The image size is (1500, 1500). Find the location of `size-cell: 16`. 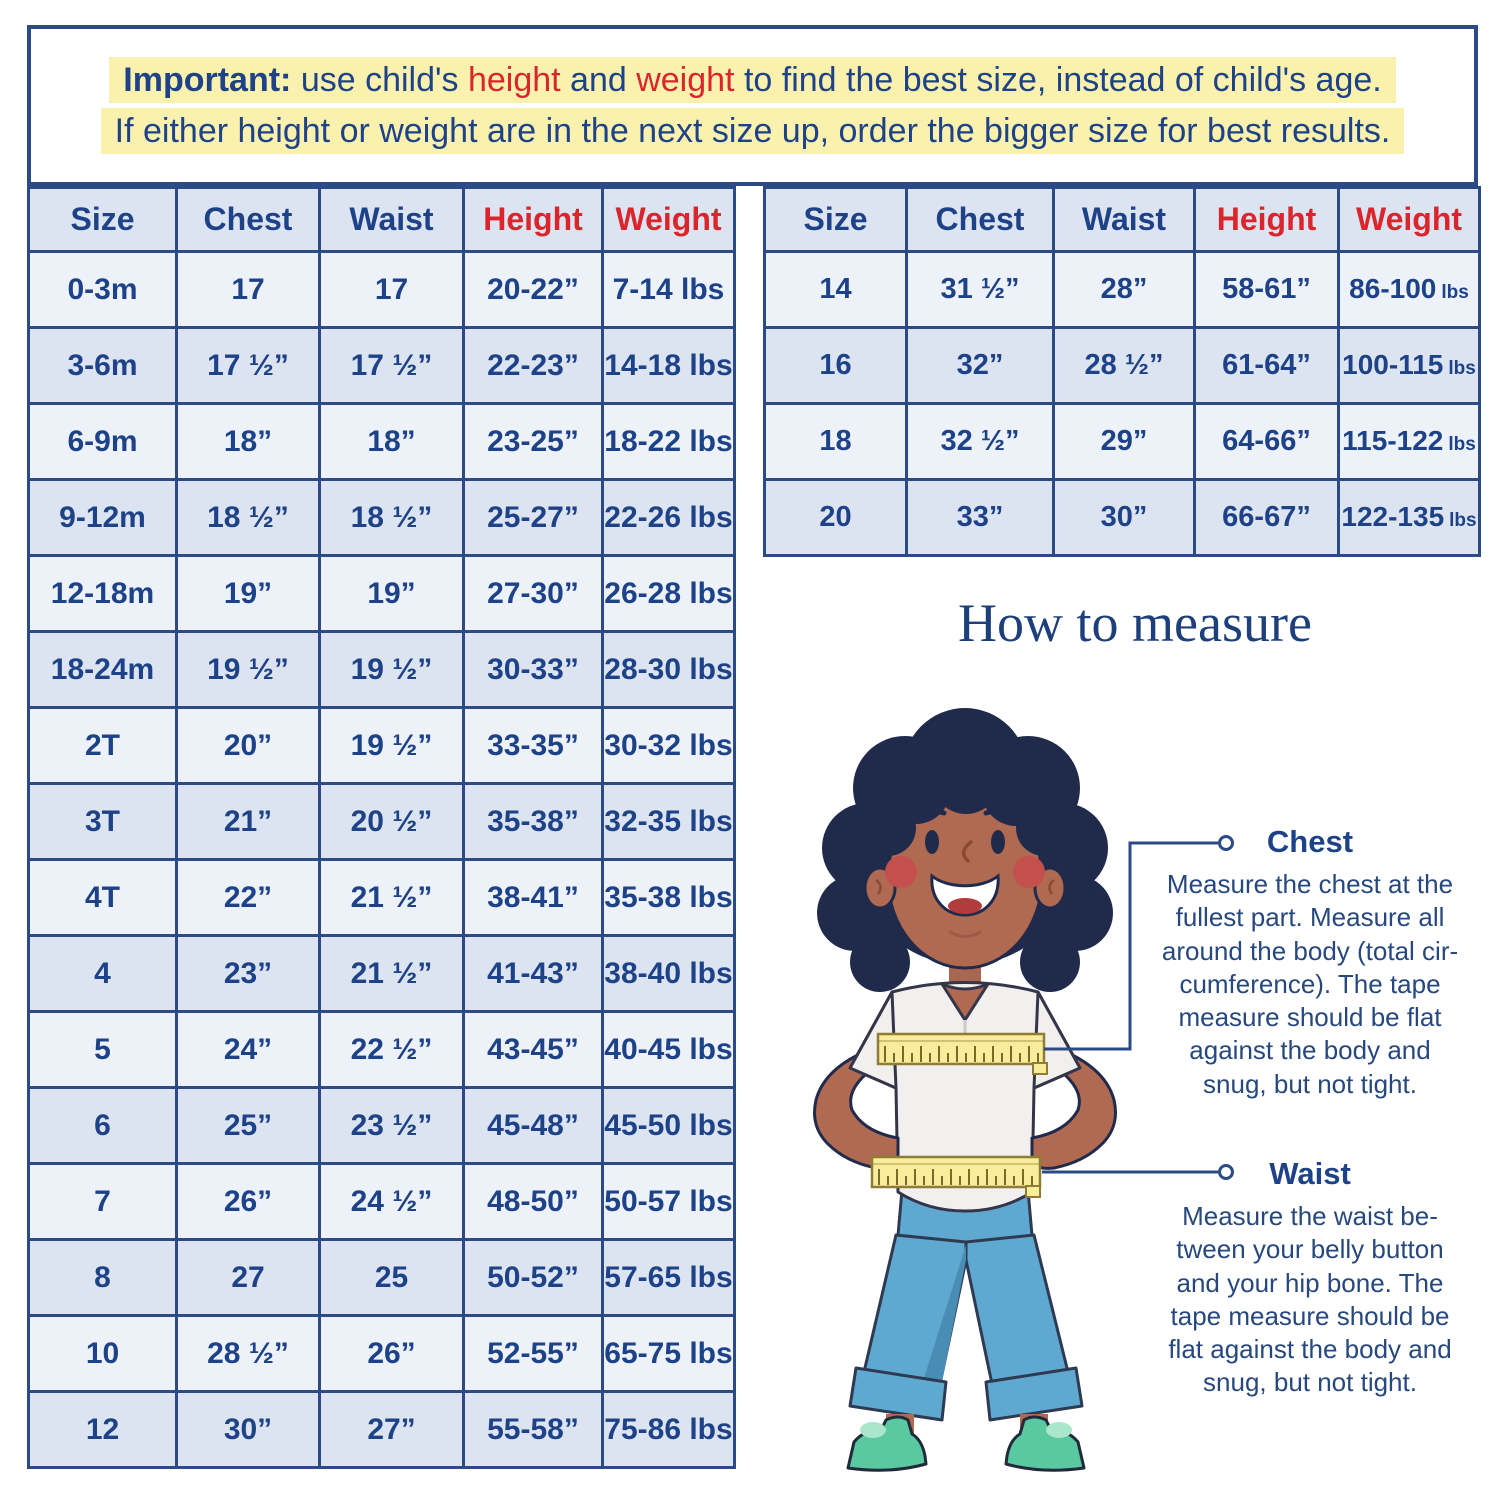

size-cell: 16 is located at coordinates (835, 365).